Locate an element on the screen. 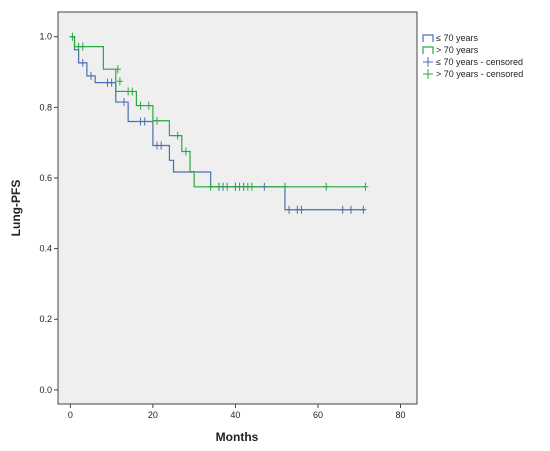 This screenshot has width=550, height=451. y-axis: 0.0 0.2 0.4 0.6 0.8 1.0 is located at coordinates (48, 213).